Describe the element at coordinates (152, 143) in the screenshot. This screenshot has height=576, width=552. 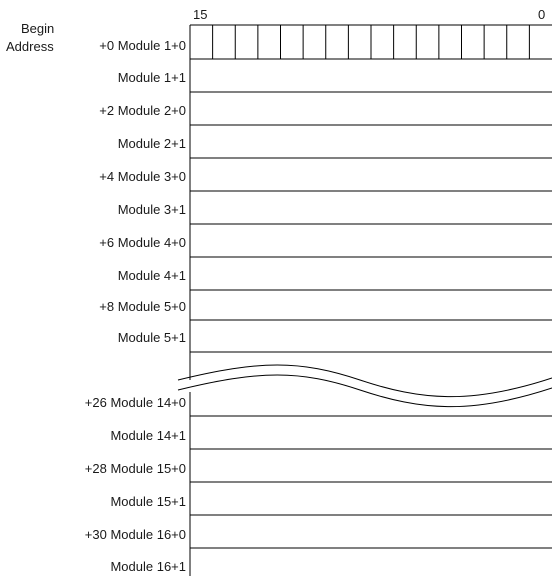
I see `row-label: Module 2+1` at that location.